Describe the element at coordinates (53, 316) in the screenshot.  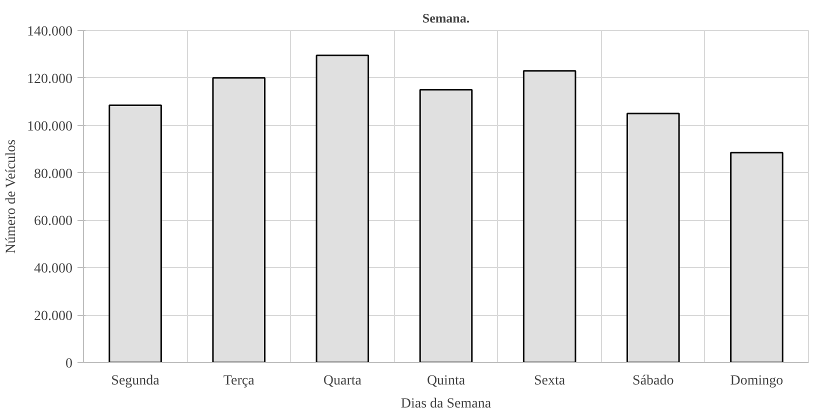
I see `y-tick-label: 20.000` at that location.